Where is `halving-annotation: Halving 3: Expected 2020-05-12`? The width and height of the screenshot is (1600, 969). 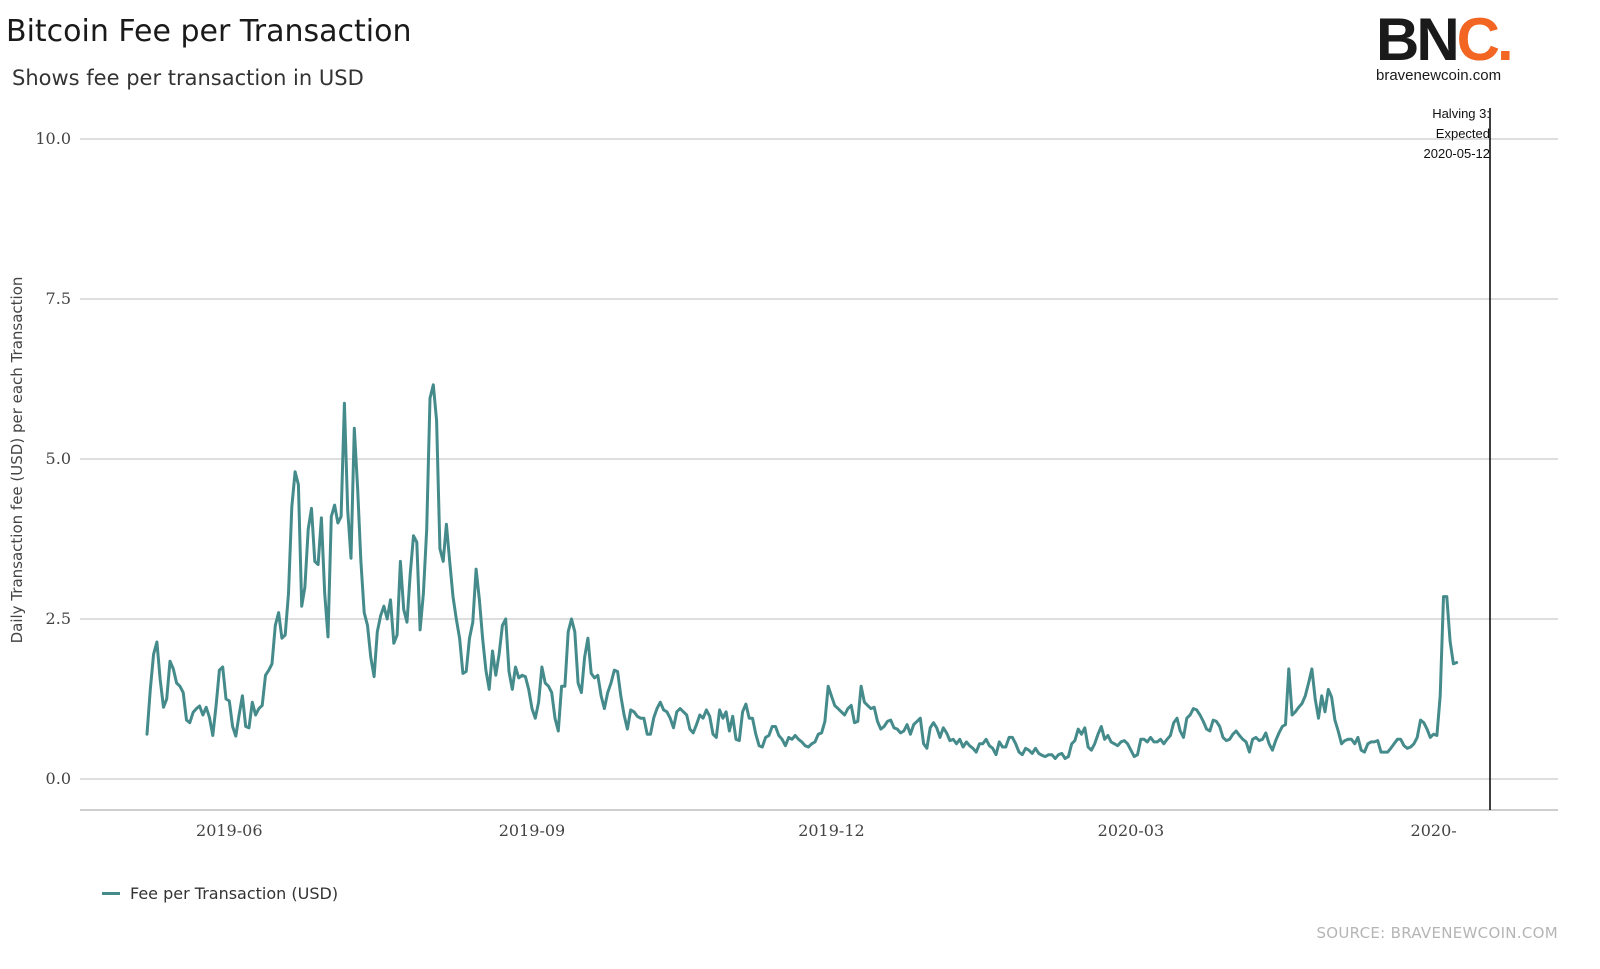 halving-annotation: Halving 3: Expected 2020-05-12 is located at coordinates (1457, 458).